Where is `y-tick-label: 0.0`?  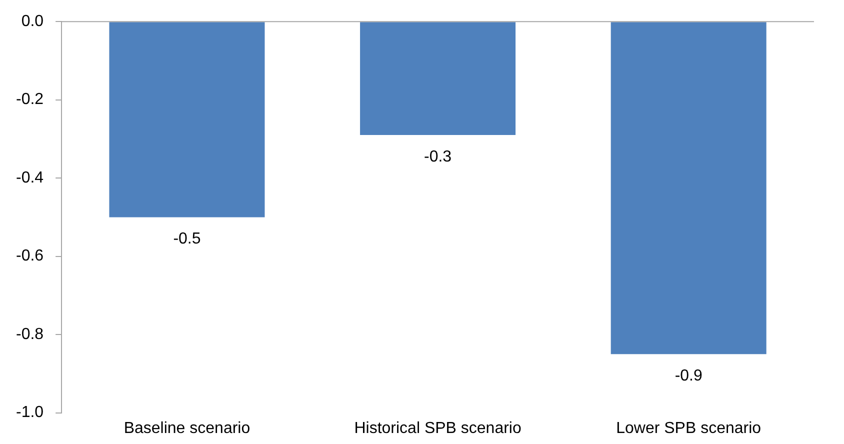
y-tick-label: 0.0 is located at coordinates (32, 21).